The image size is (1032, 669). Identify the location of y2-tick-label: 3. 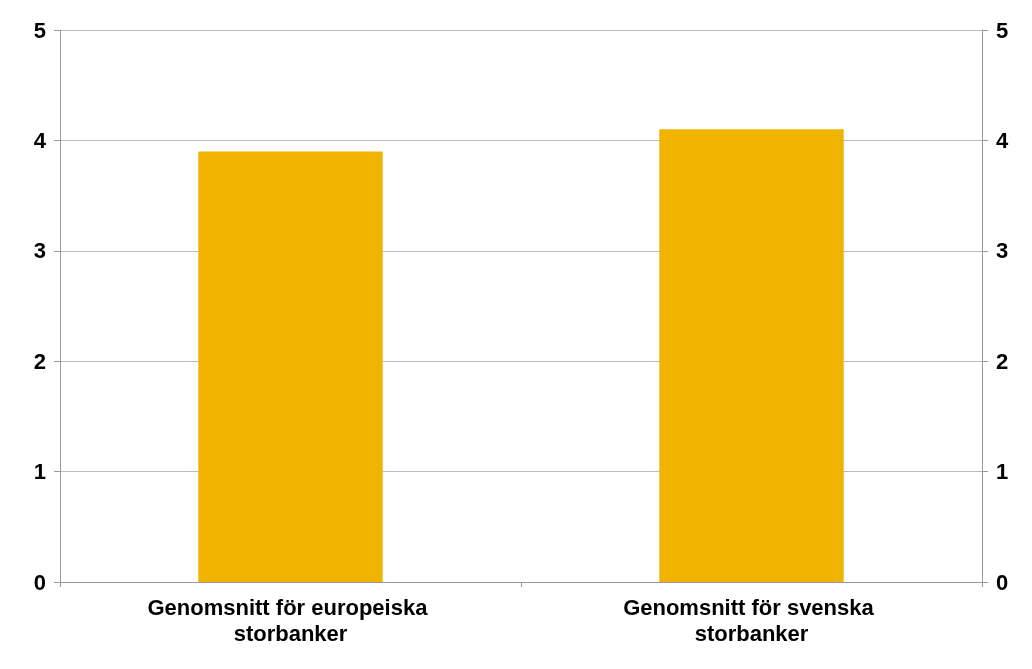
(1002, 251).